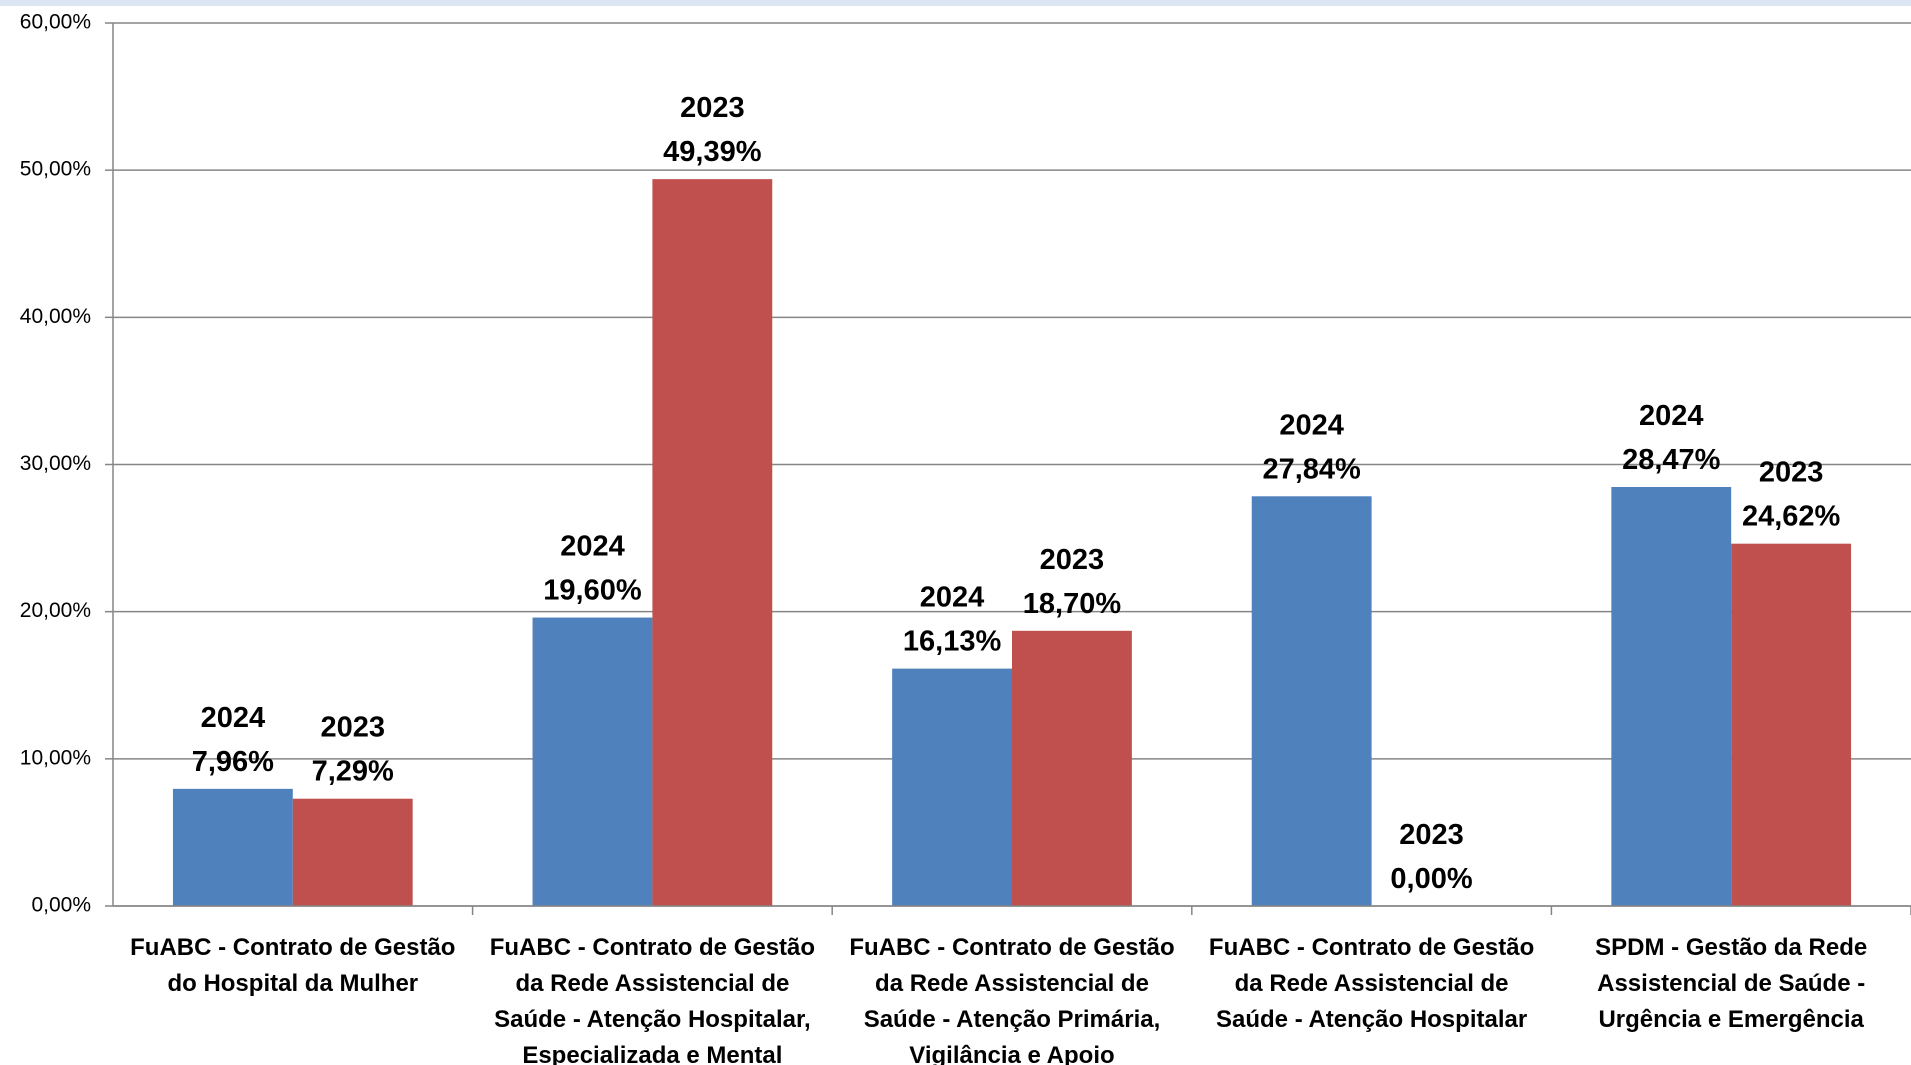  What do you see at coordinates (55, 463) in the screenshot?
I see `y-tick-label: 30,00%` at bounding box center [55, 463].